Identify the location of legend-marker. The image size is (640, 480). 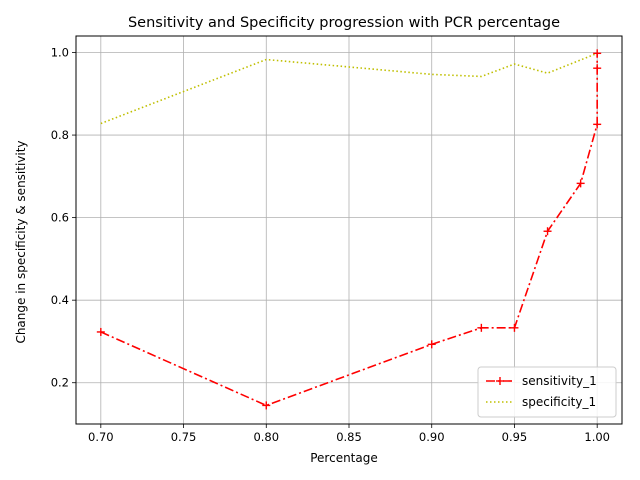
(500, 381).